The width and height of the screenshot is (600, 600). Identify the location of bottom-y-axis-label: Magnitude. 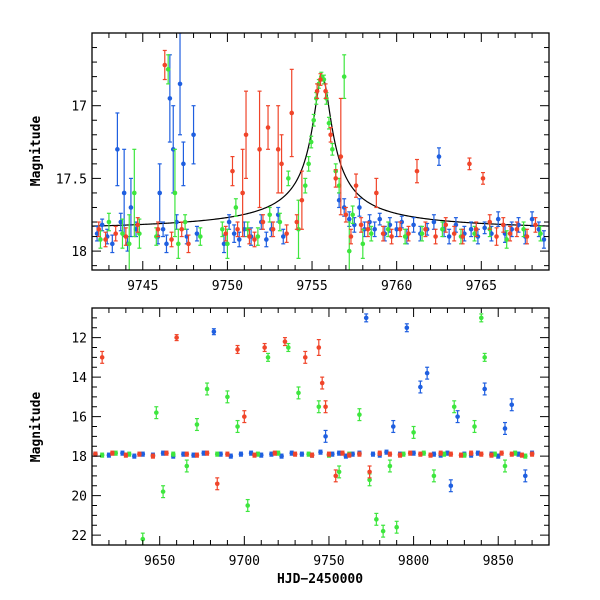
(36, 427).